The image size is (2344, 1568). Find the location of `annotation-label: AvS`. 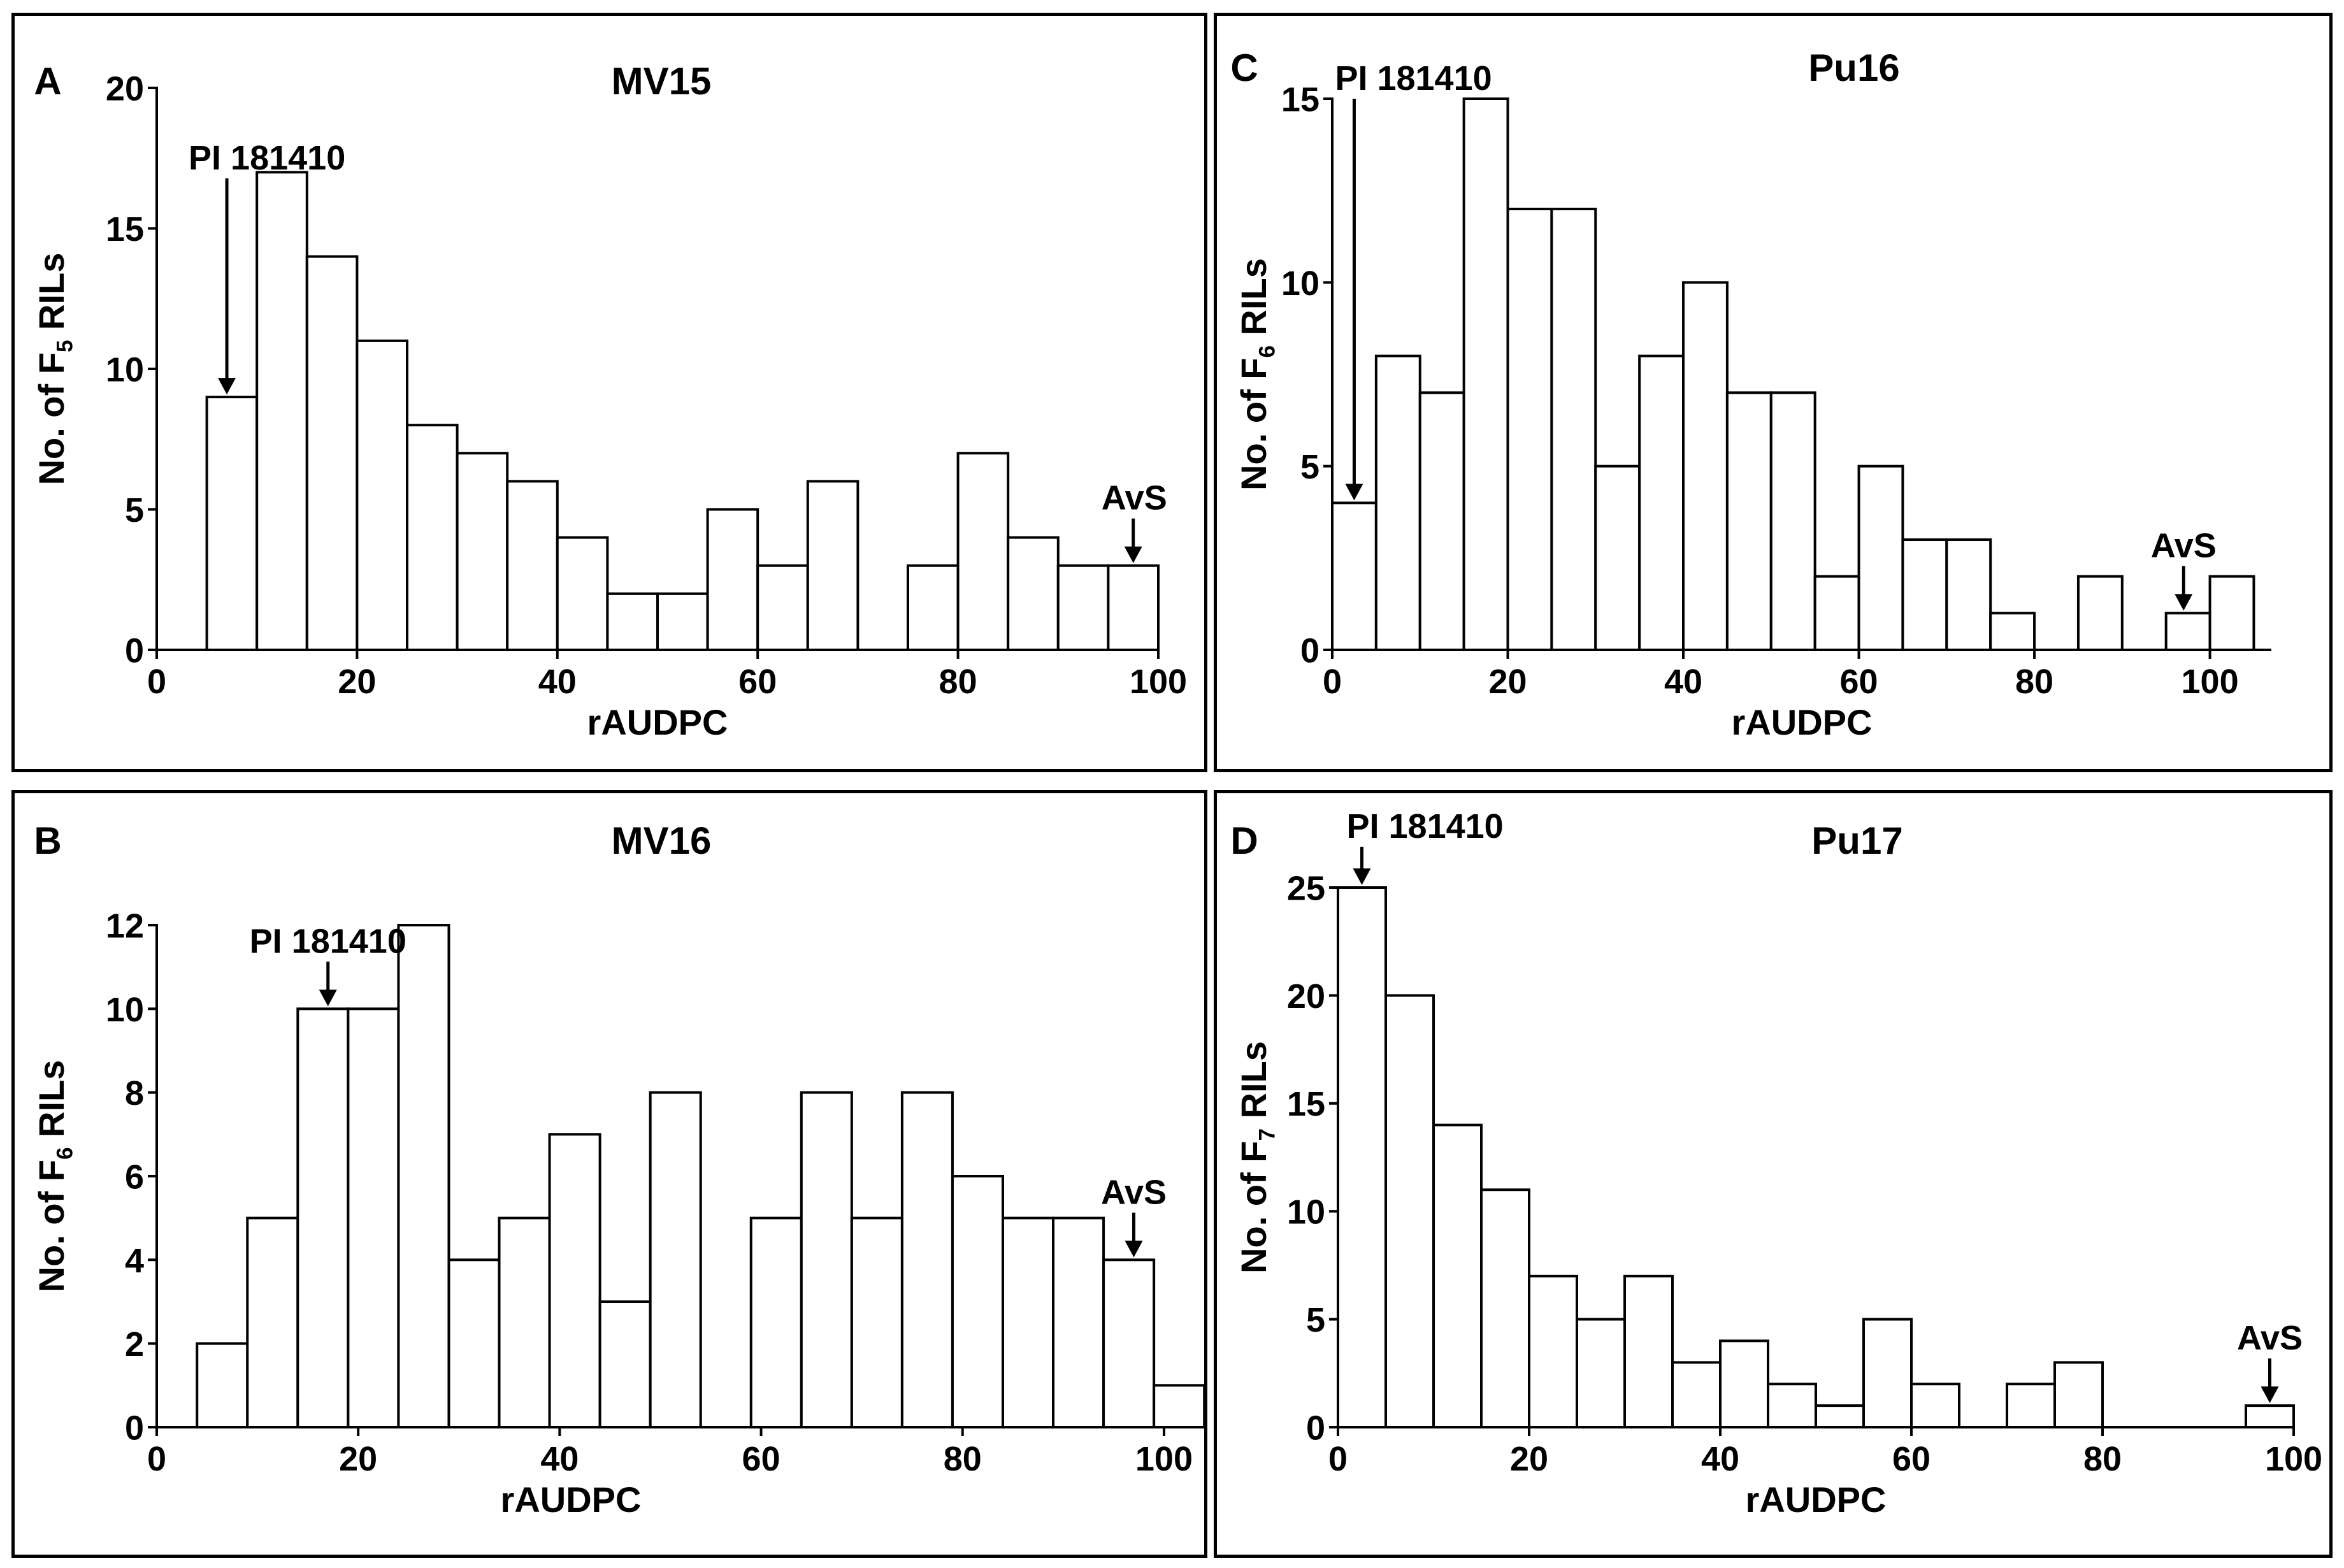

annotation-label: AvS is located at coordinates (2270, 1338).